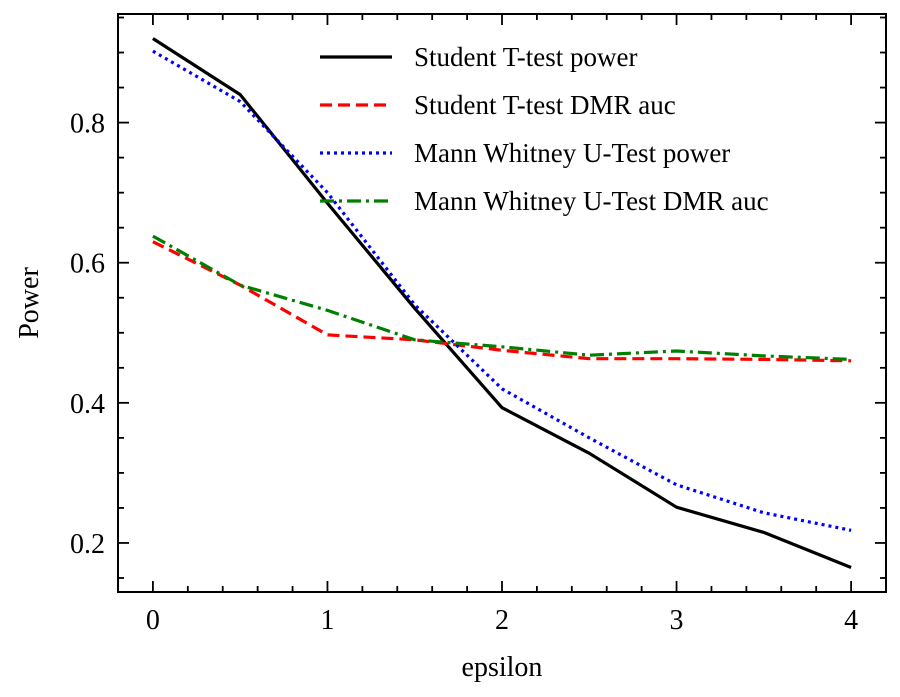  Describe the element at coordinates (591, 201) in the screenshot. I see `legend-label: Mann Whitney U-Test DMR auc` at that location.